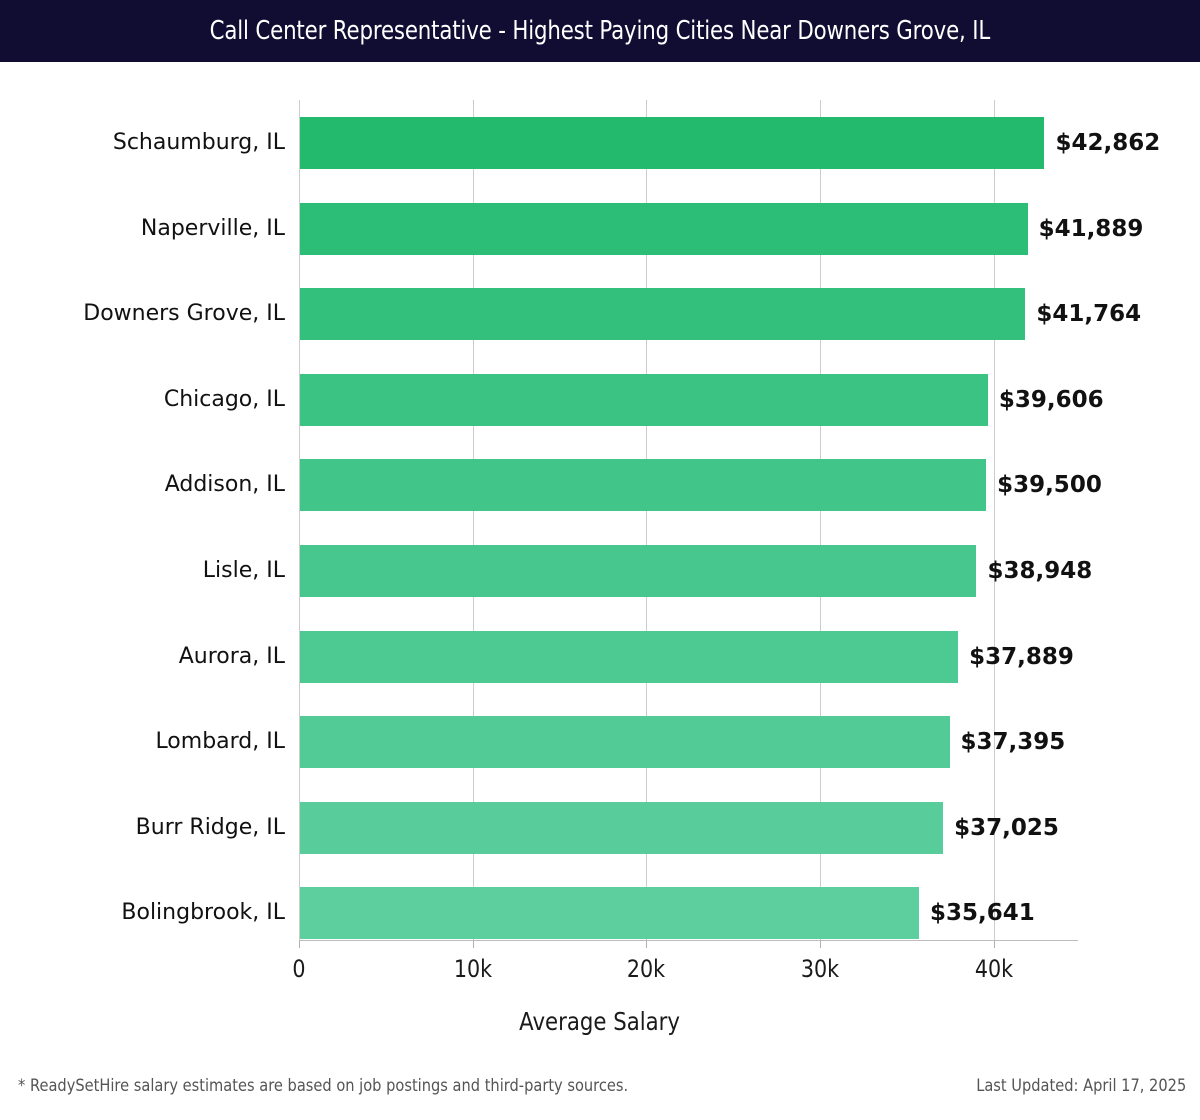  What do you see at coordinates (220, 742) in the screenshot?
I see `category-label: Lombard, IL` at bounding box center [220, 742].